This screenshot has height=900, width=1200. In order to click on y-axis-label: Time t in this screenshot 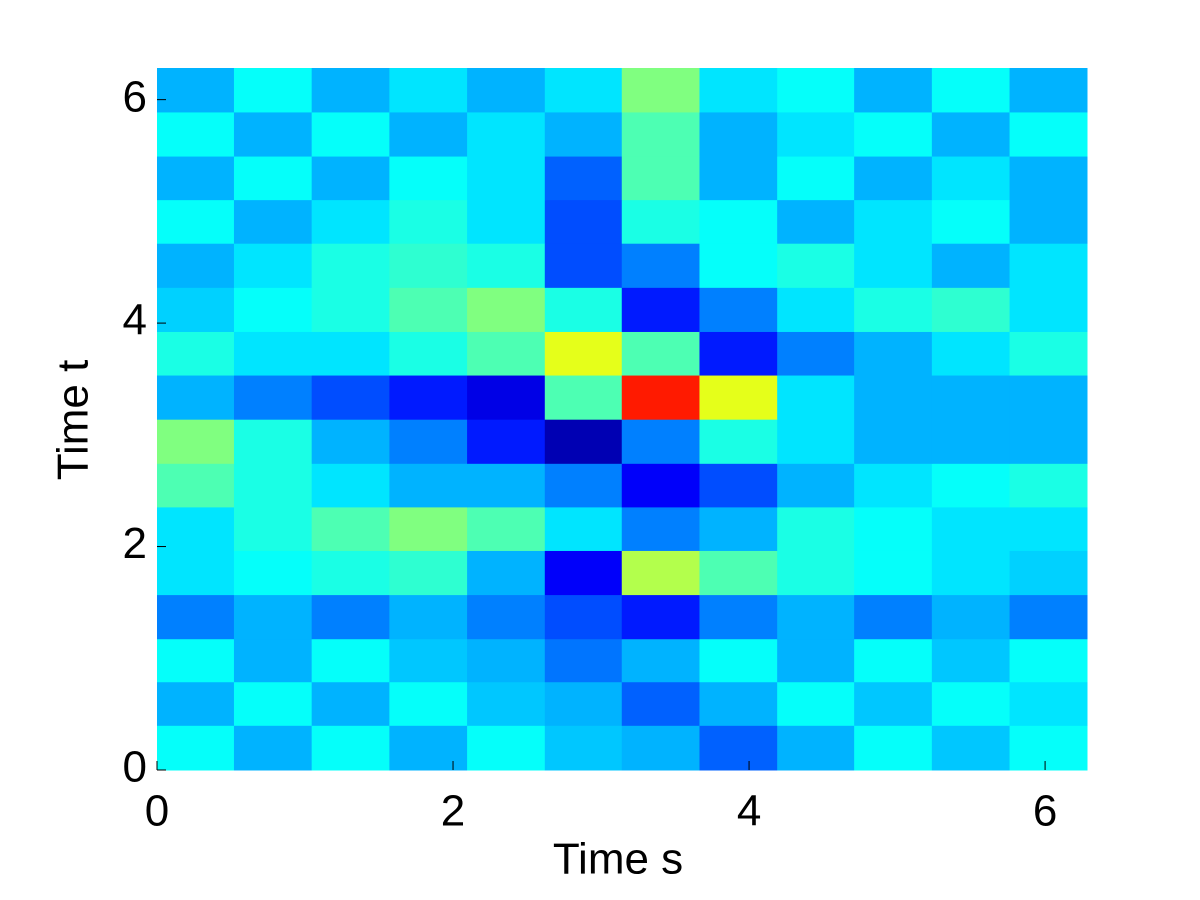, I will do `click(73, 420)`.